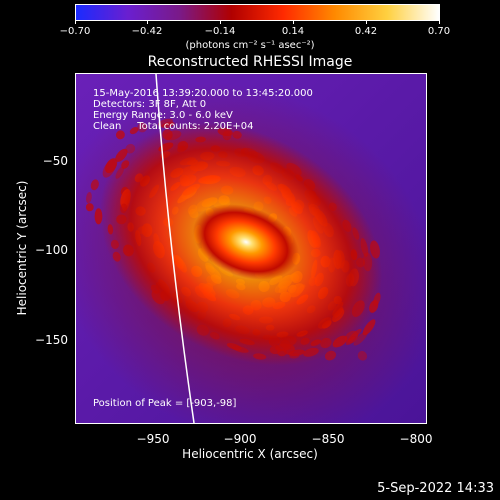 This screenshot has width=500, height=500. I want to click on solar-limb, so click(175, 248).